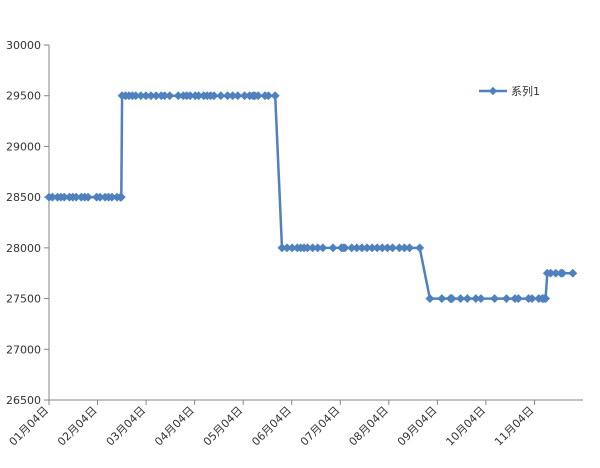  Describe the element at coordinates (271, 426) in the screenshot. I see `x-tick-label: 06月04日` at that location.